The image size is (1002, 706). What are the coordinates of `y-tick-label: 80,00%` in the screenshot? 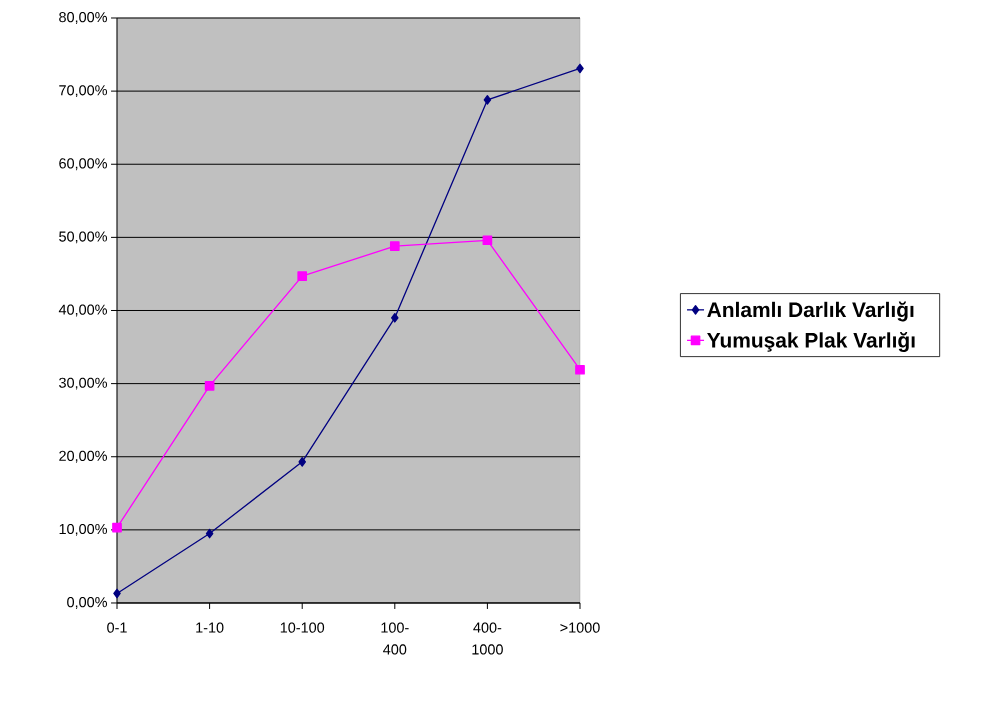 It's located at (83, 18).